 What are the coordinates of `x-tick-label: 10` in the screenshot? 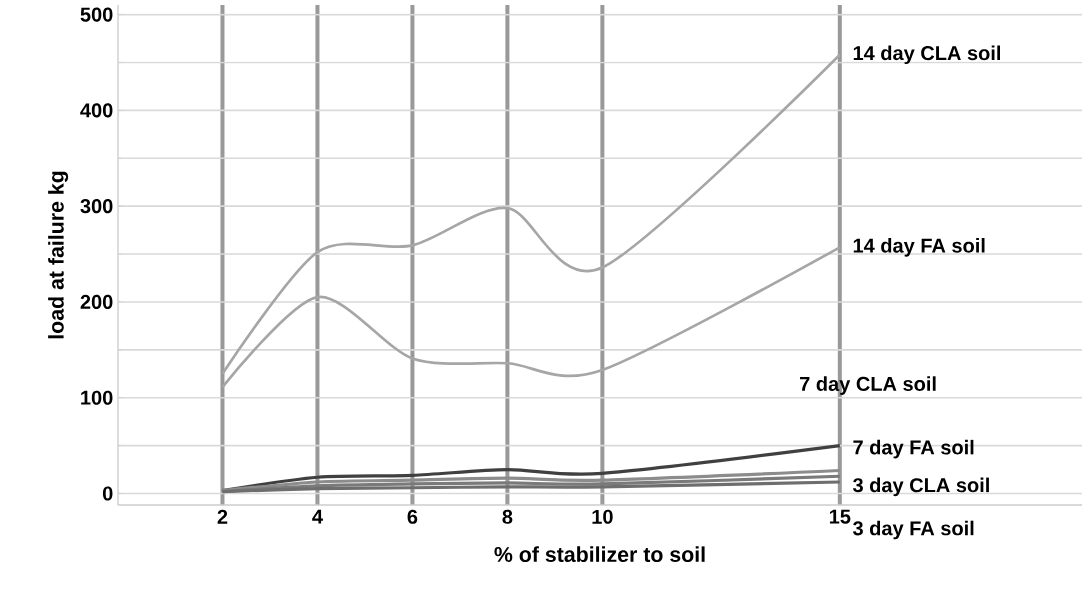 It's located at (602, 516).